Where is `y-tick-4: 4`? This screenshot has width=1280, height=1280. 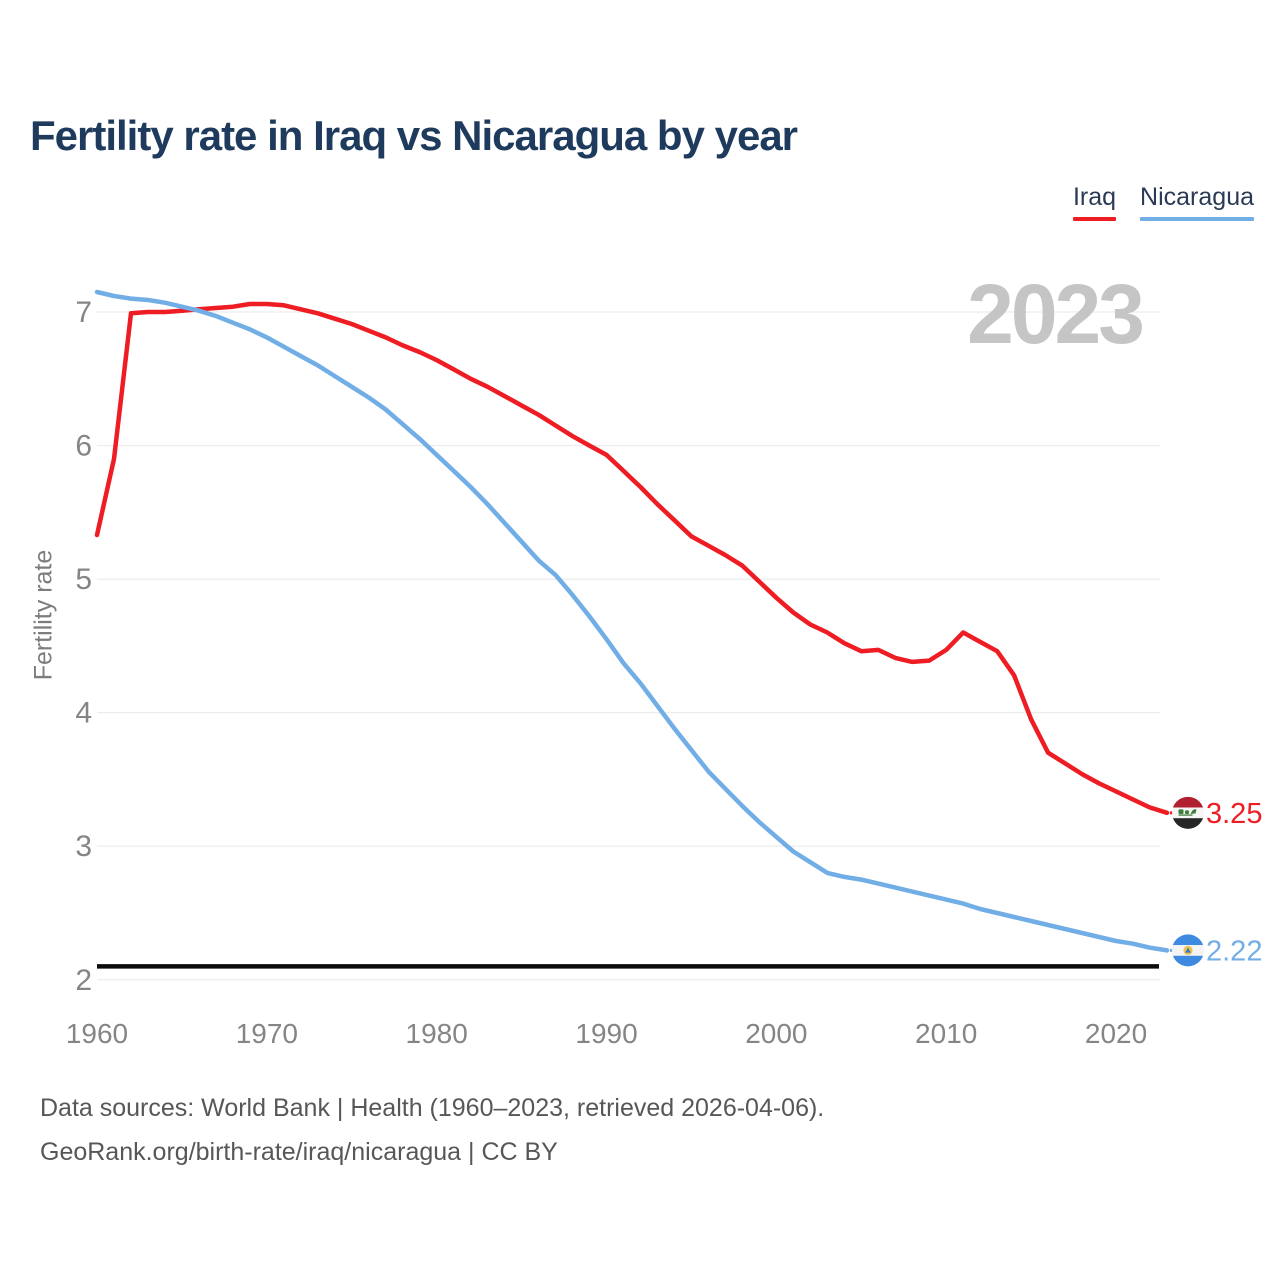
y-tick-4: 4 is located at coordinates (83, 713).